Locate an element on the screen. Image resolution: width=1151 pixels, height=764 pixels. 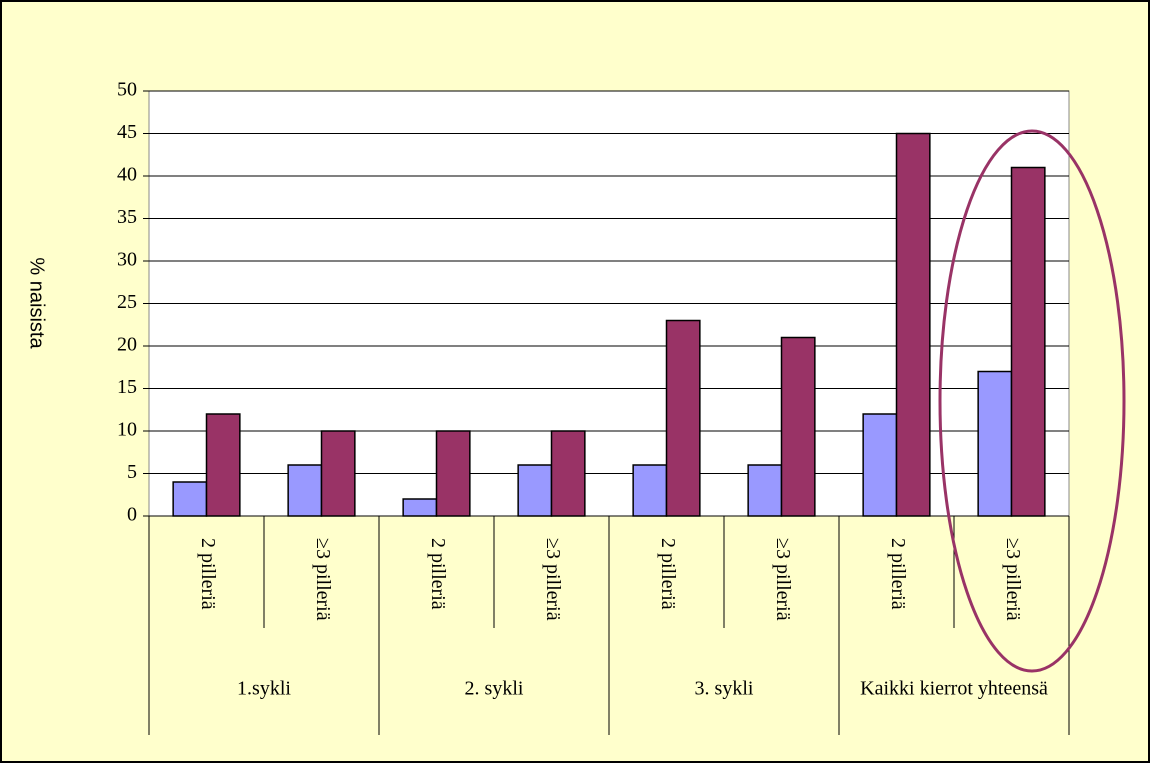
y-tick-label: 0 is located at coordinates (132, 515).